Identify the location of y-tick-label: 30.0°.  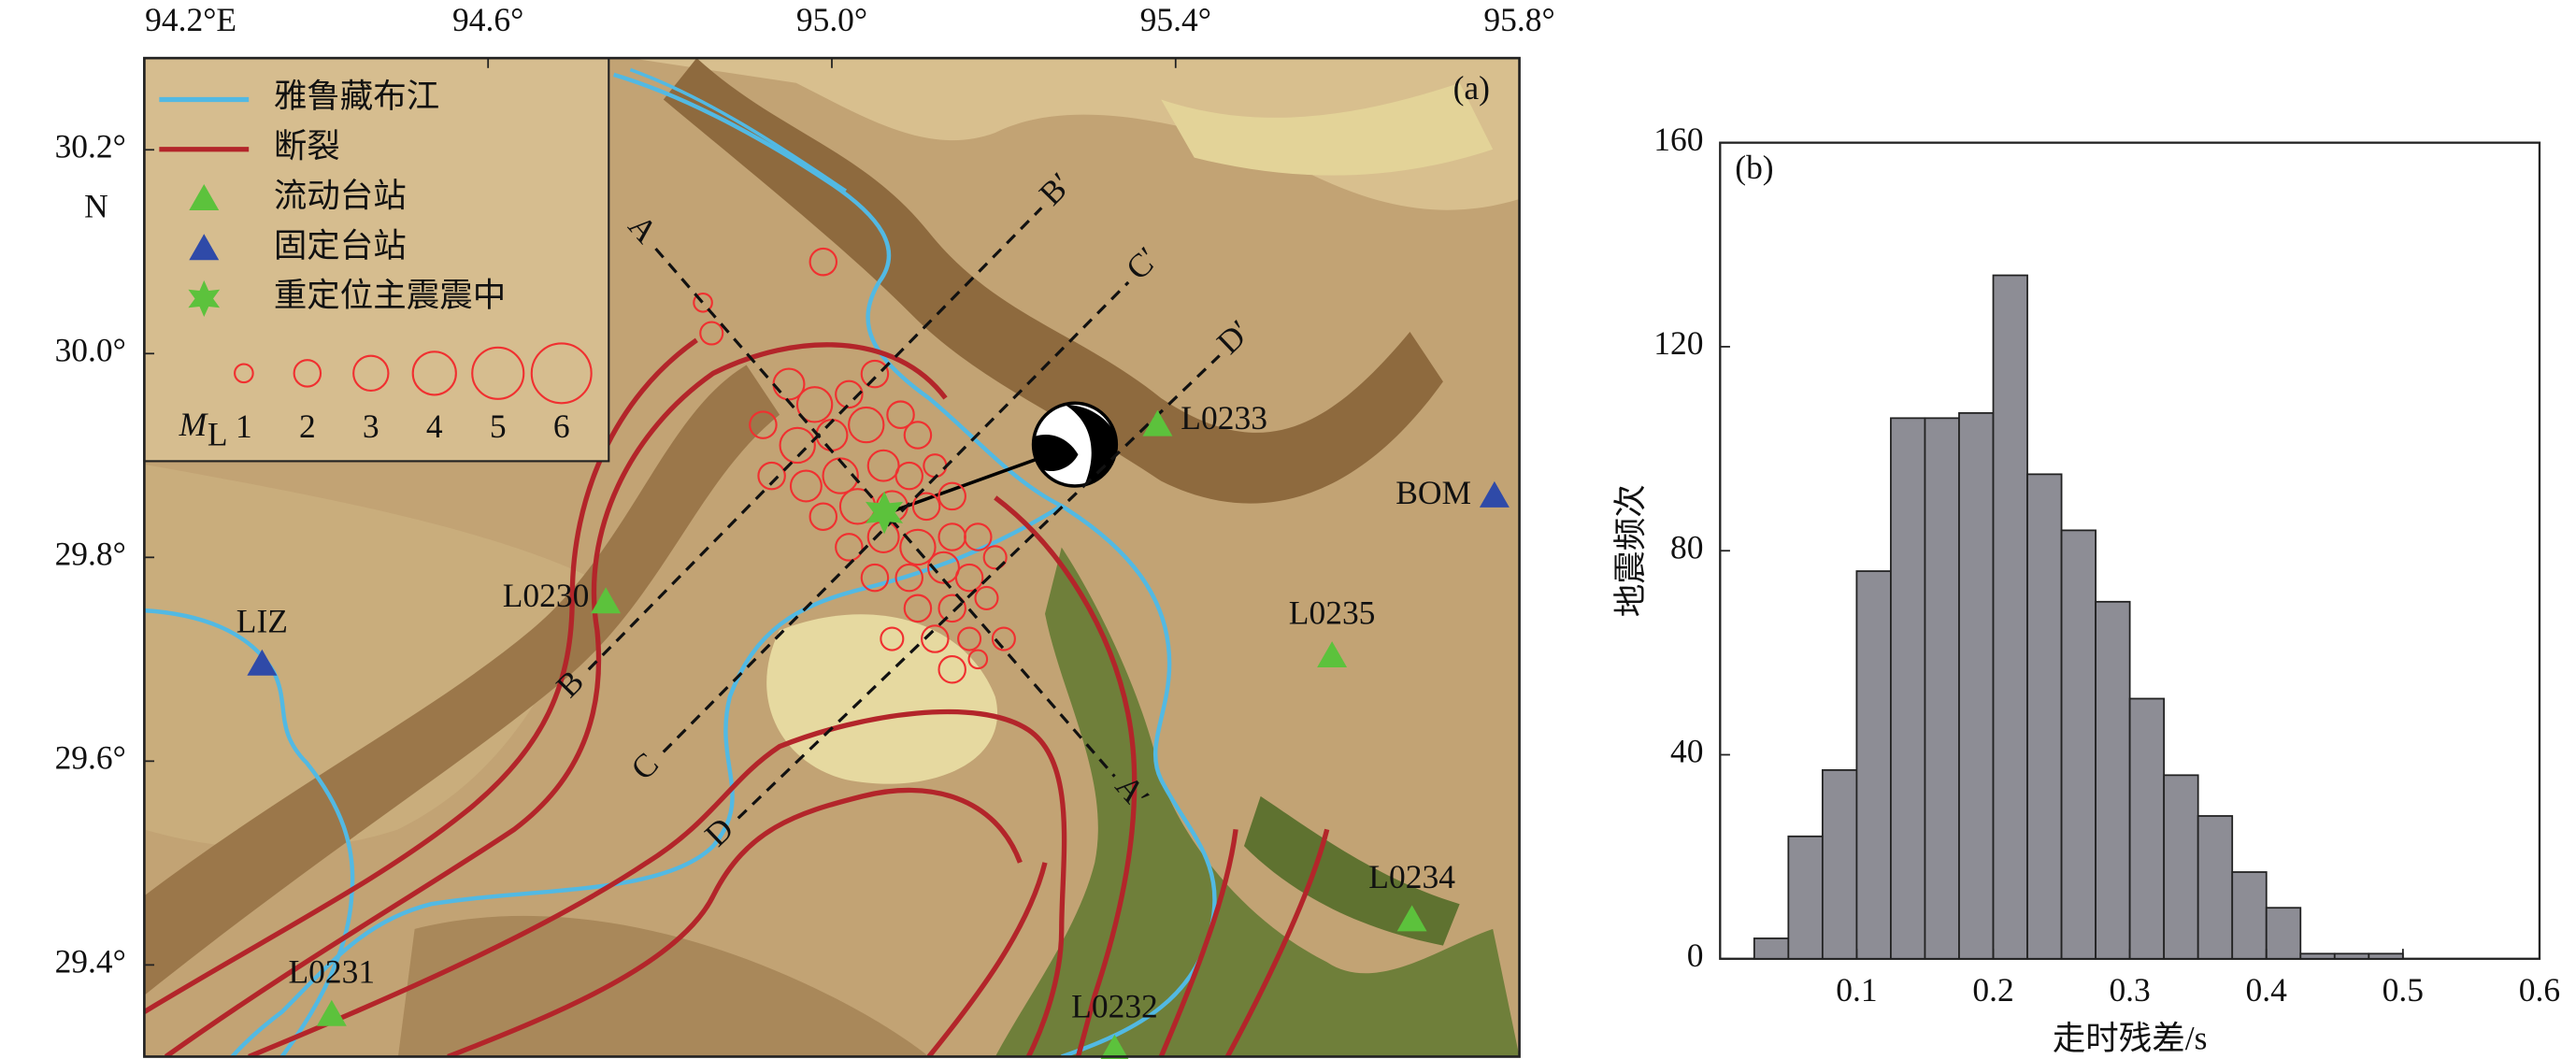
(90, 349).